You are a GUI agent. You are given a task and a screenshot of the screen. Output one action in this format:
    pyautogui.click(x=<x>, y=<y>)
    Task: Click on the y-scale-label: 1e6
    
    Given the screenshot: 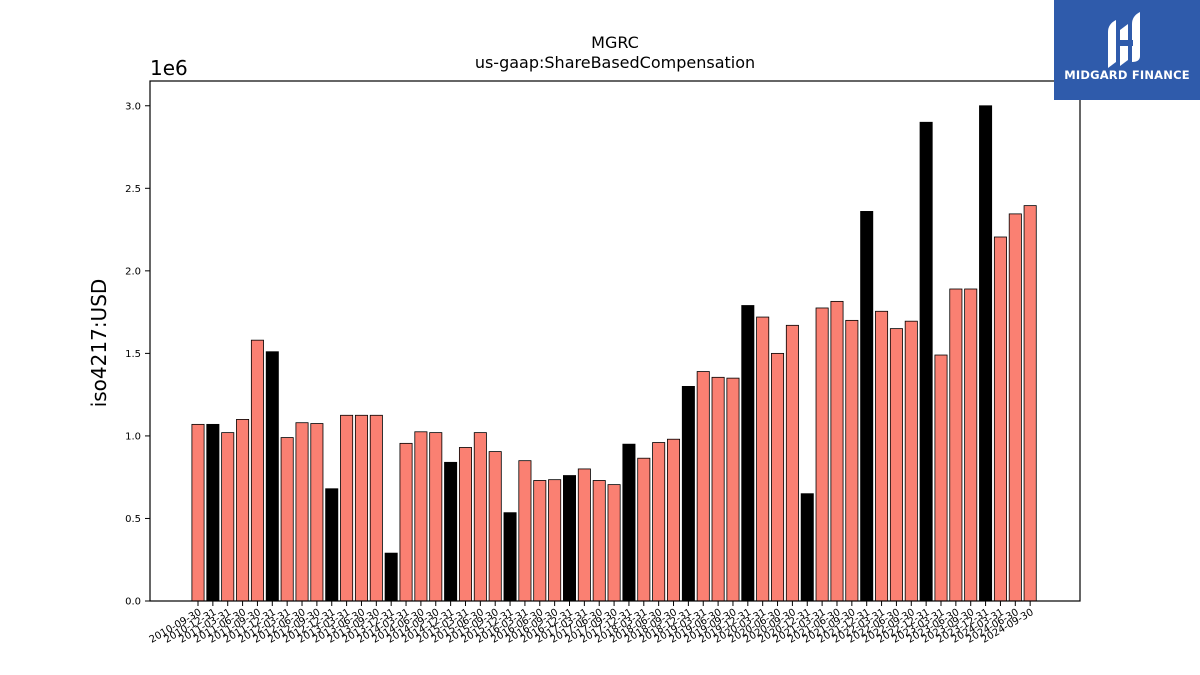 What is the action you would take?
    pyautogui.click(x=169, y=68)
    